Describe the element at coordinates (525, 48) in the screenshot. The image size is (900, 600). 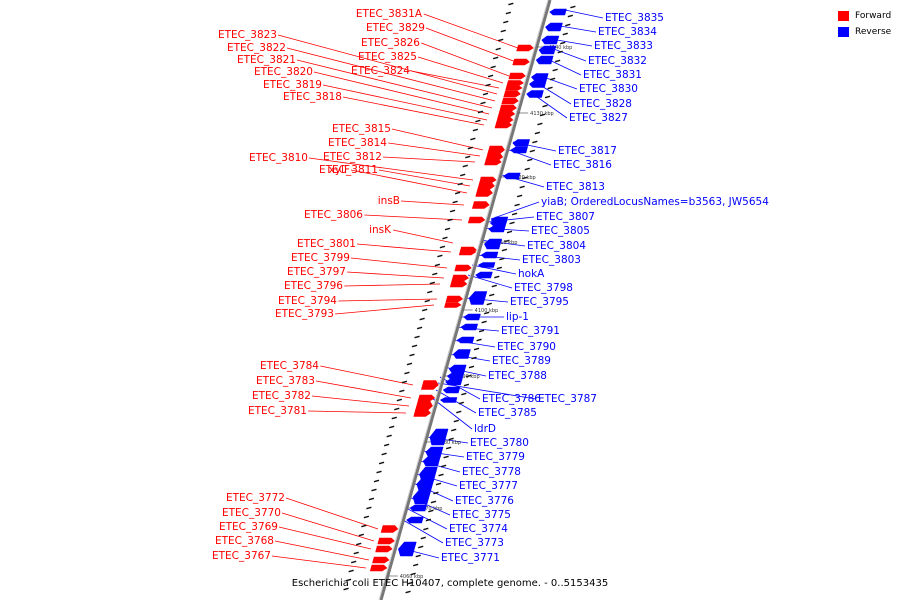
I see `gene-feature-etec-3831a` at that location.